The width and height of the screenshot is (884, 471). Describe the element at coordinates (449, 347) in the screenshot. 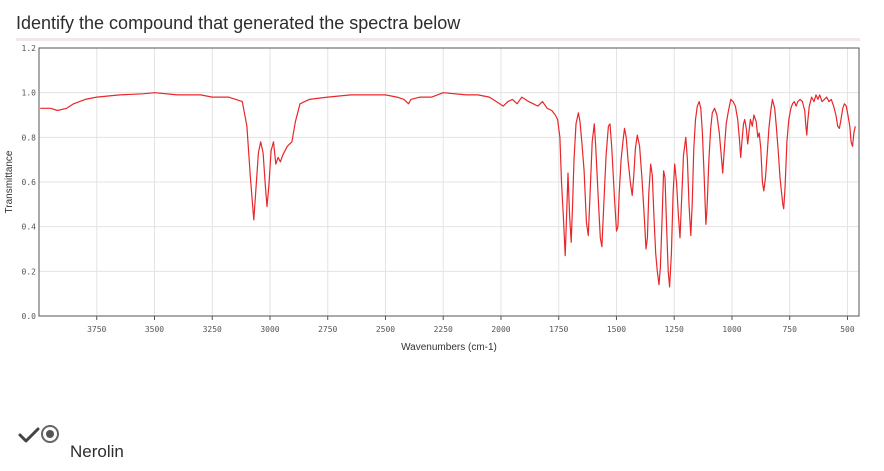

I see `x-axis-title: Wavenumbers (cm-1)` at that location.